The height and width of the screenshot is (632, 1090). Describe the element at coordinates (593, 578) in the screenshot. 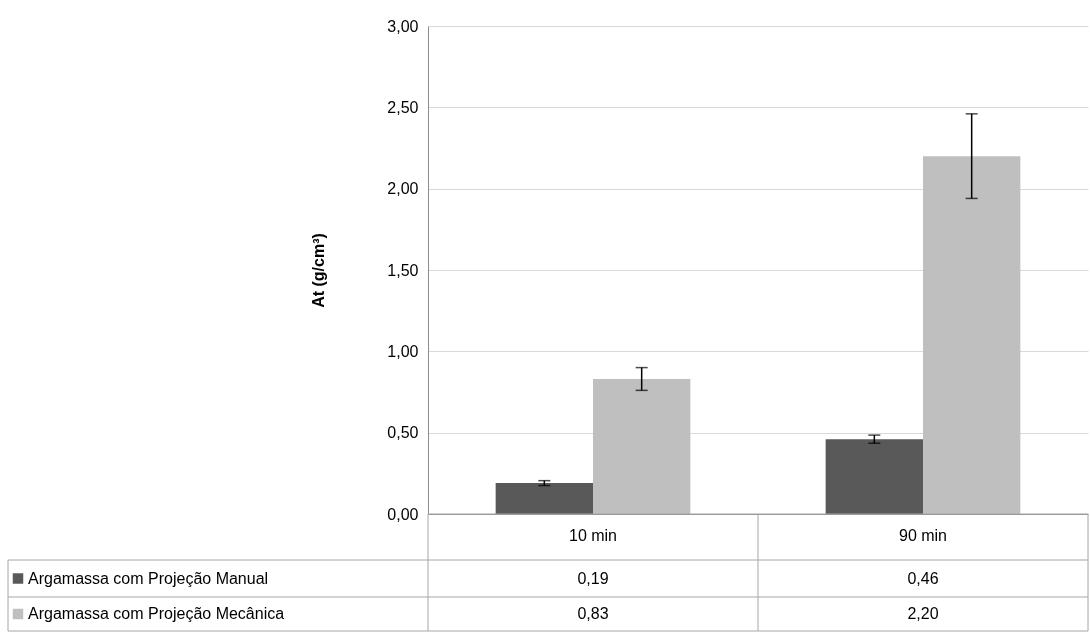

I see `data-label: 0,19` at that location.